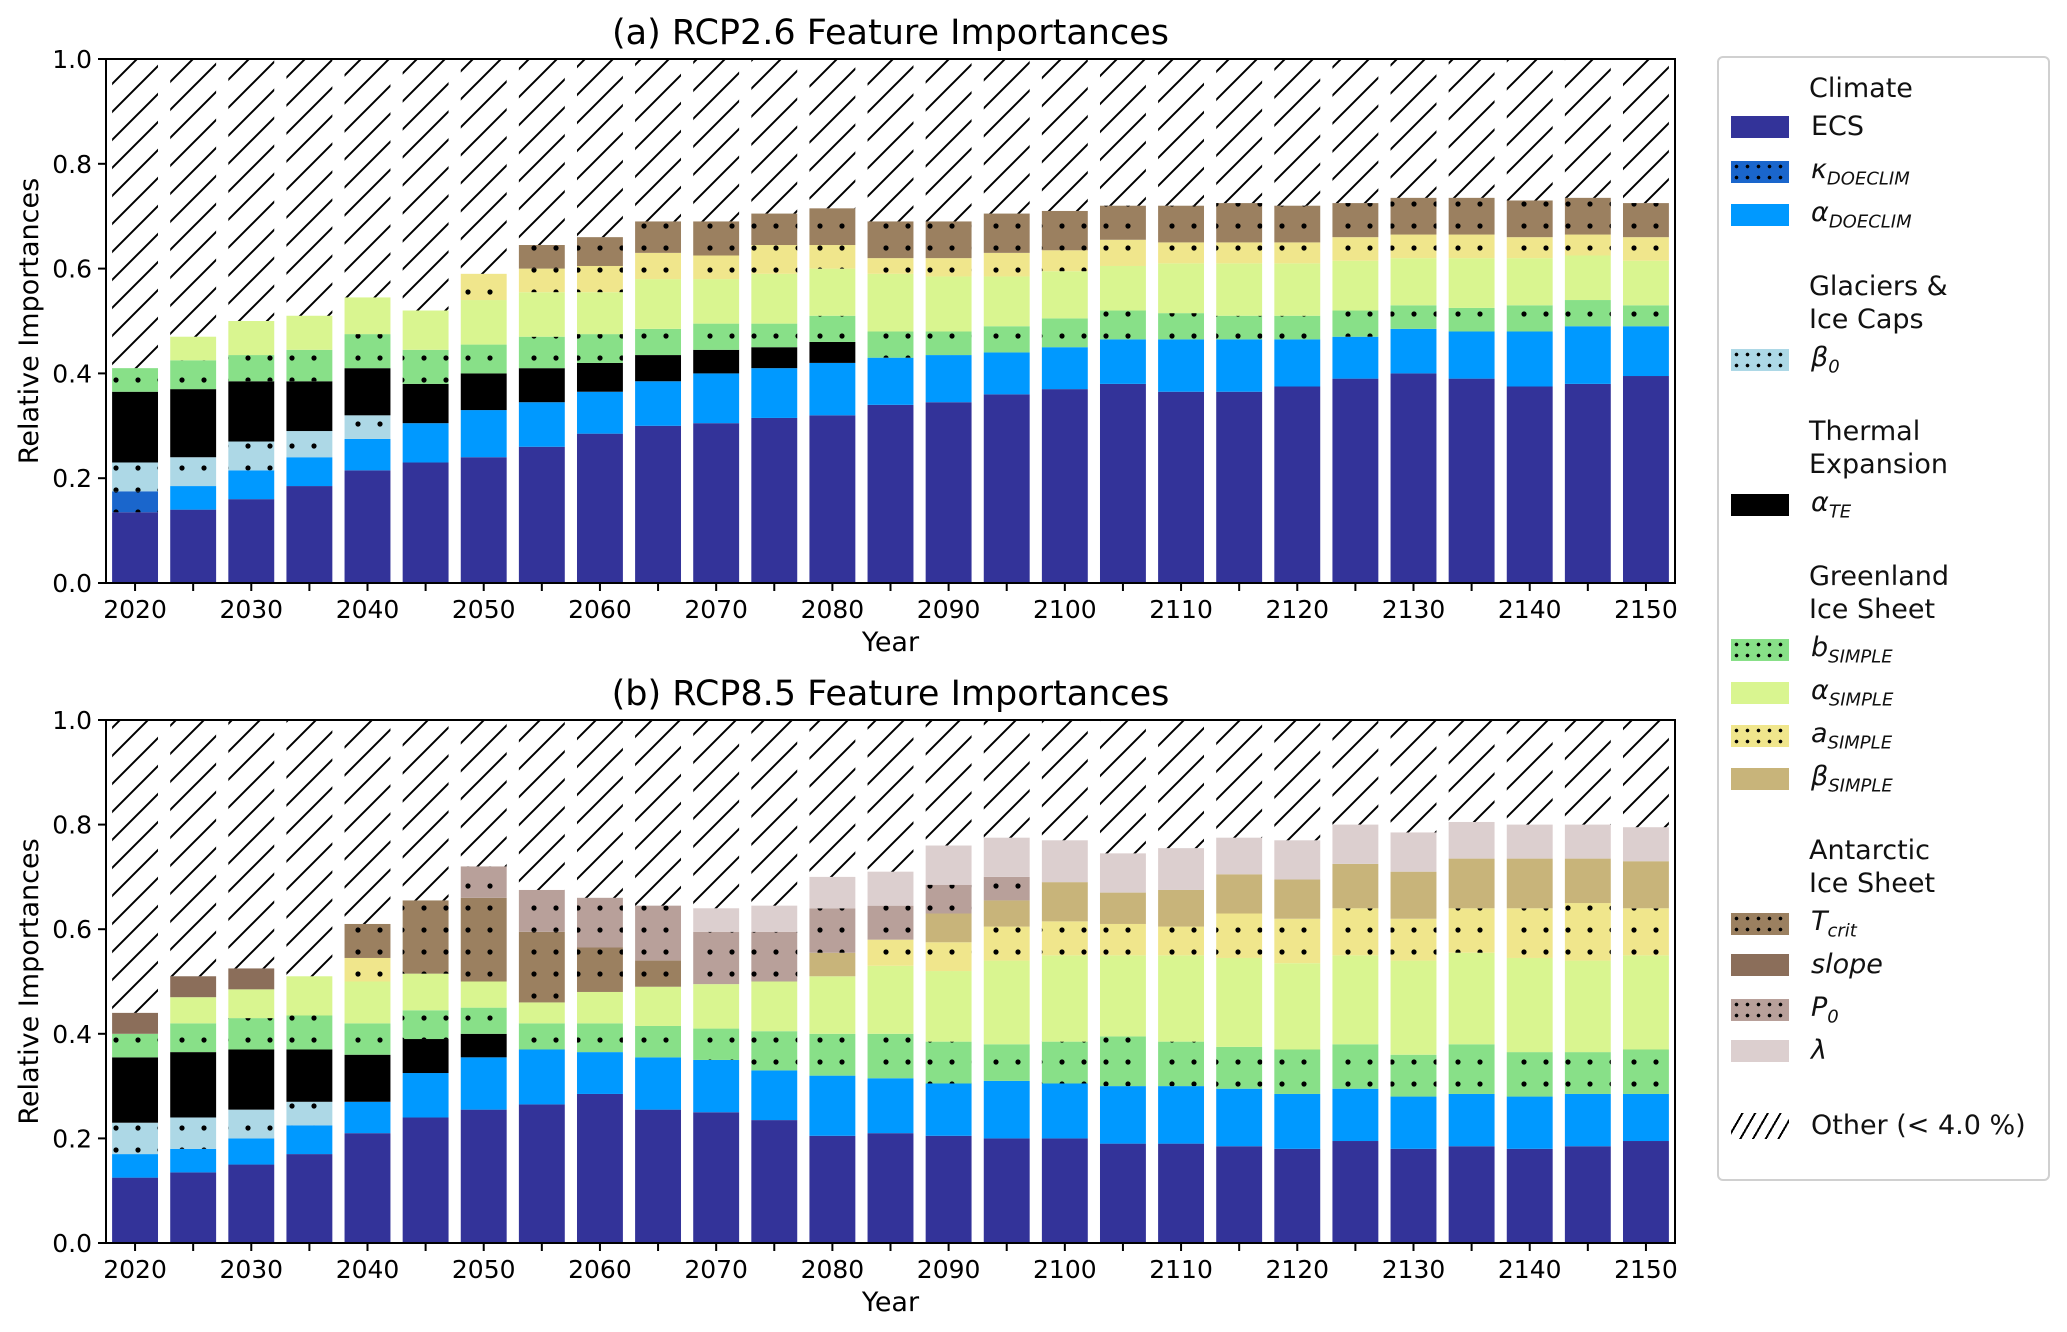  What do you see at coordinates (72, 720) in the screenshot?
I see `y-tick-label: 1.0` at bounding box center [72, 720].